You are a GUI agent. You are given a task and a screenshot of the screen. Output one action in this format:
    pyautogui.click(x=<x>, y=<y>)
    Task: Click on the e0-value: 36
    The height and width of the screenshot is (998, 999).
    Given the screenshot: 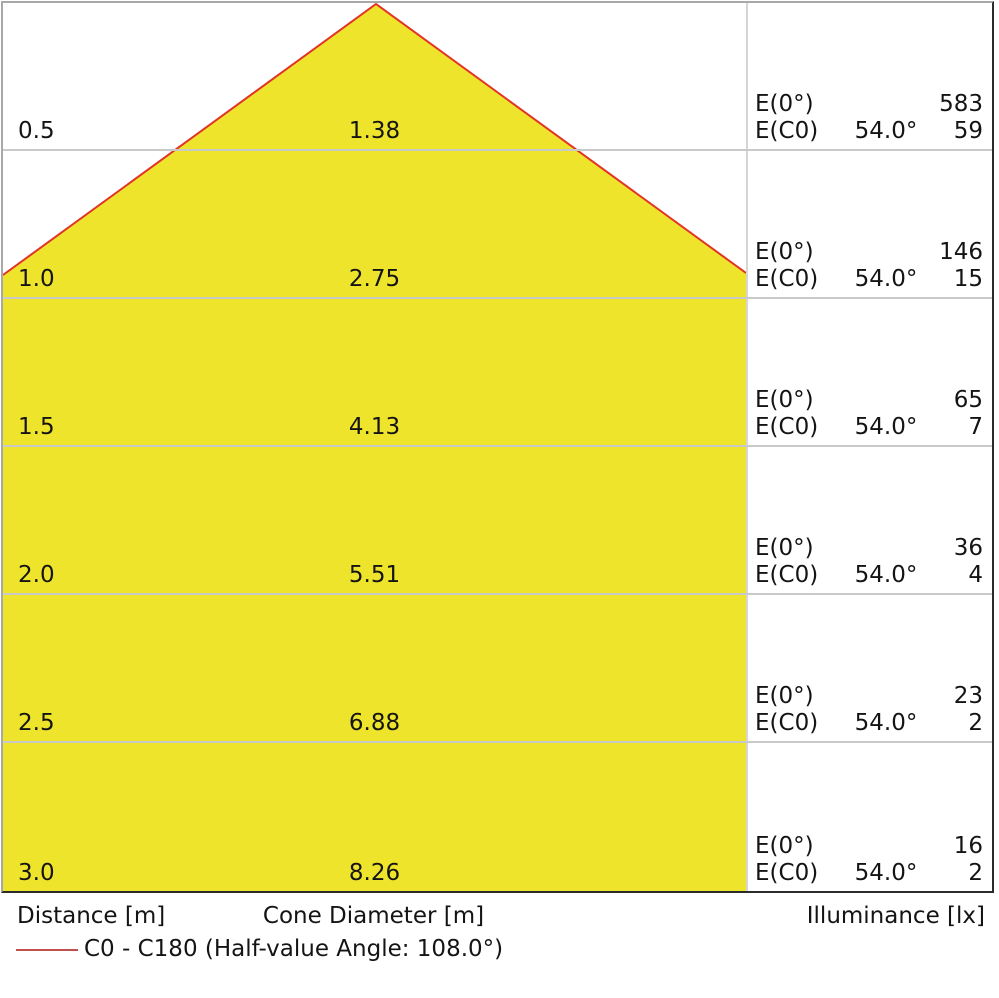 What is the action you would take?
    pyautogui.click(x=968, y=548)
    